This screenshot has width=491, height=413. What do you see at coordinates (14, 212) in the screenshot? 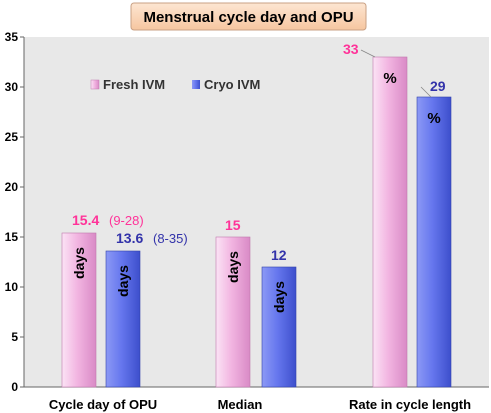
I see `y-axis: 0 5 10 15 20 25 30 35` at bounding box center [14, 212].